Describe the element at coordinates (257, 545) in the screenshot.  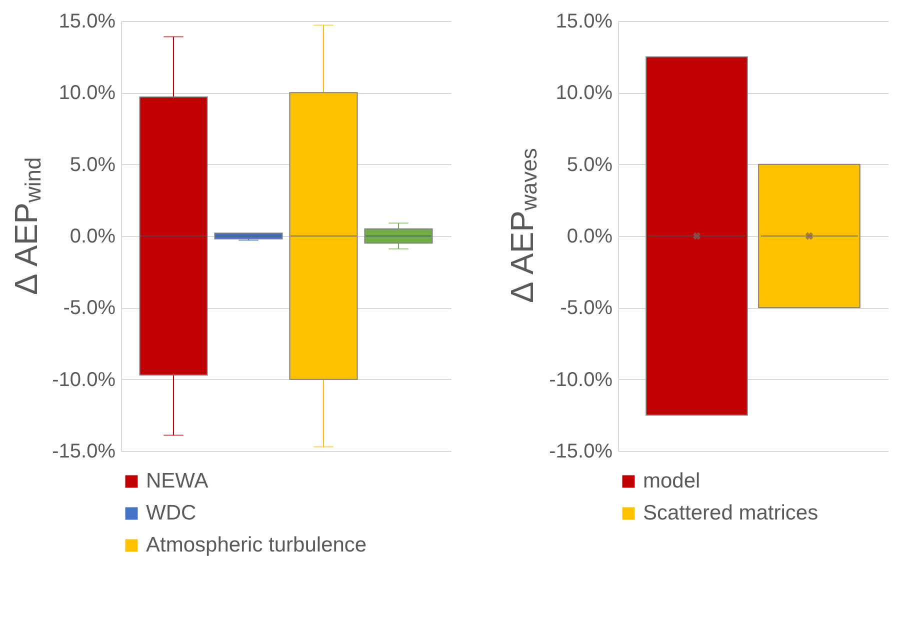
I see `legend-label: Atmospheric turbulence` at that location.